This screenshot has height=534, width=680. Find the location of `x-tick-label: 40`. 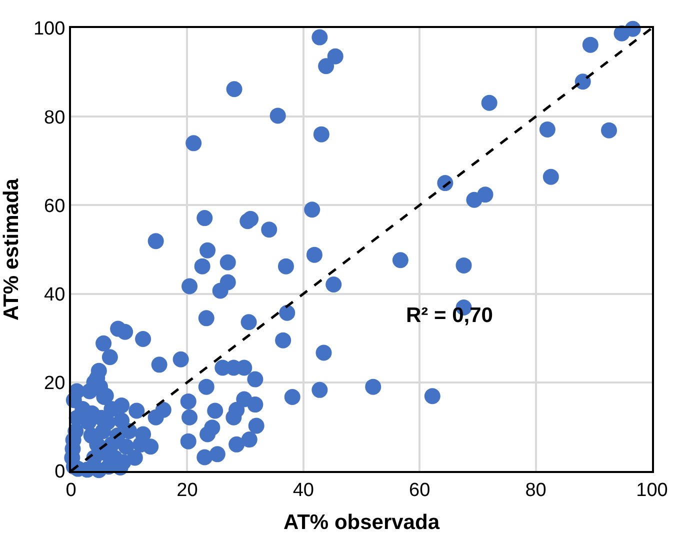

x-tick-label: 40 is located at coordinates (303, 490).